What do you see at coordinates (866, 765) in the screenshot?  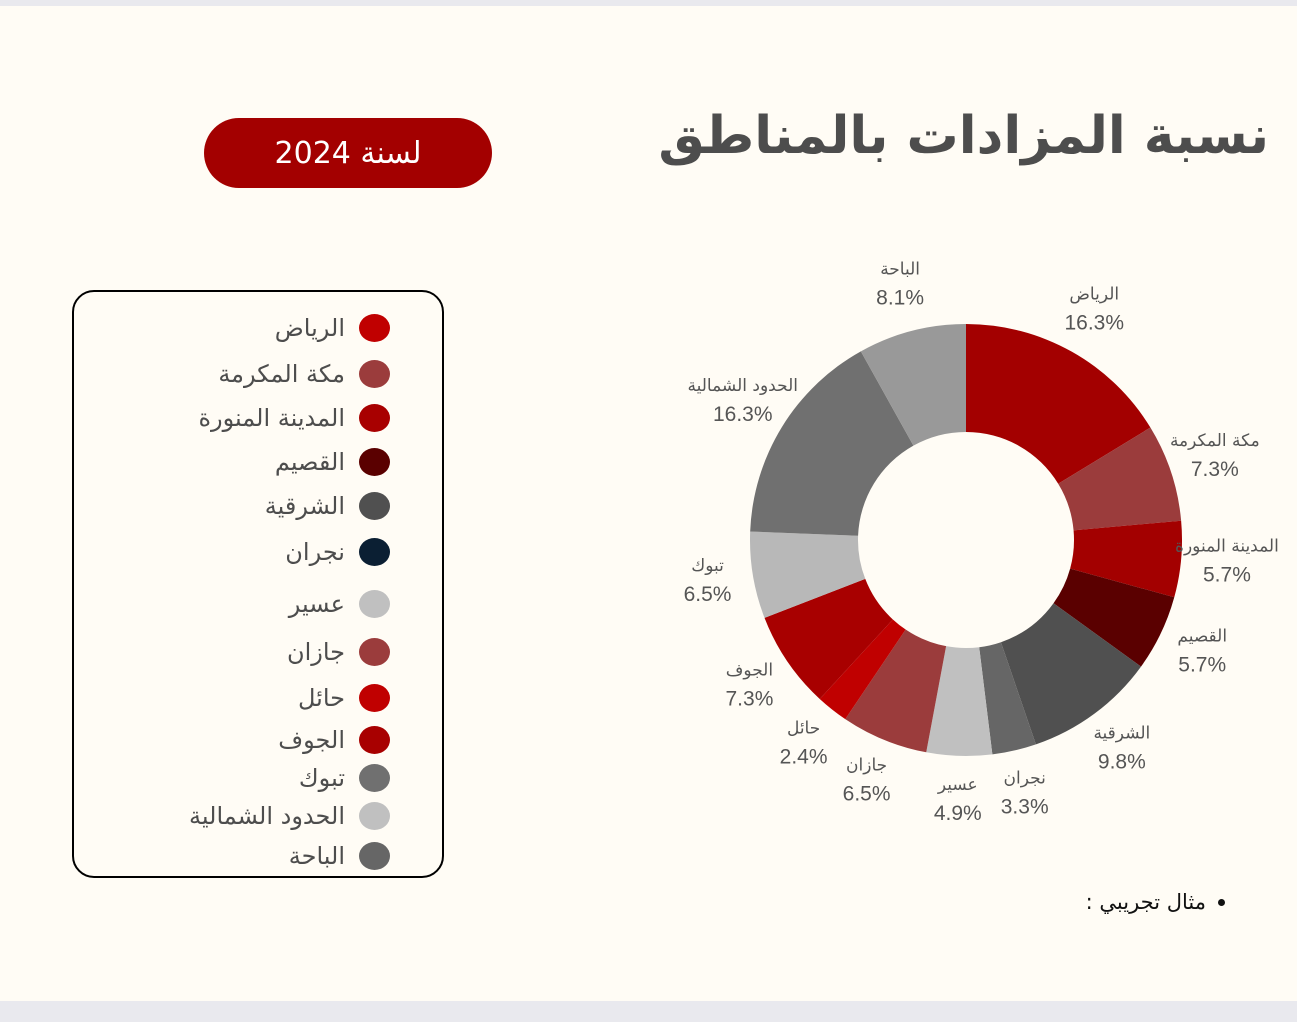 I see `slice-category-label: جازان` at bounding box center [866, 765].